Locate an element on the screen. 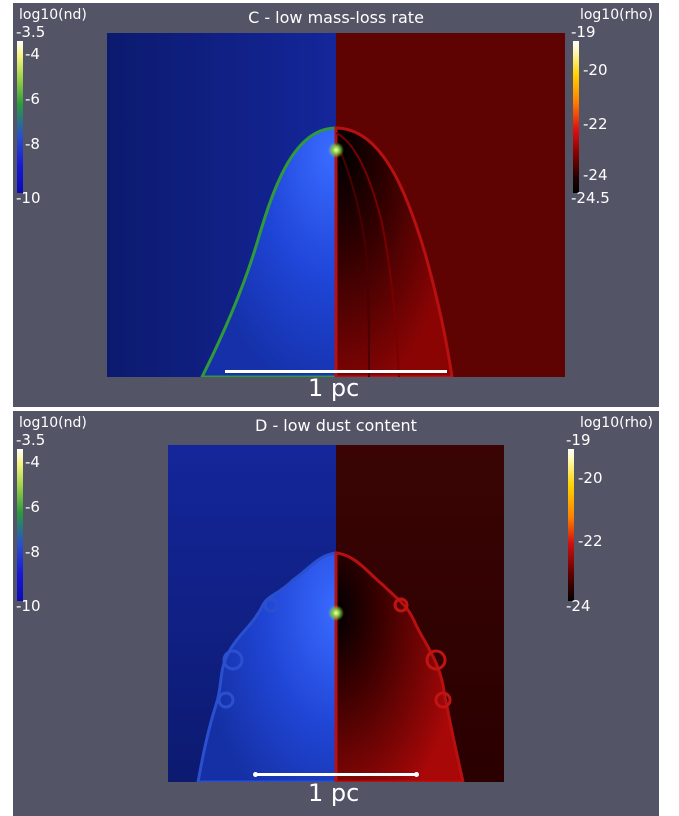 The height and width of the screenshot is (816, 679). density-tick: -24.5 is located at coordinates (590, 198).